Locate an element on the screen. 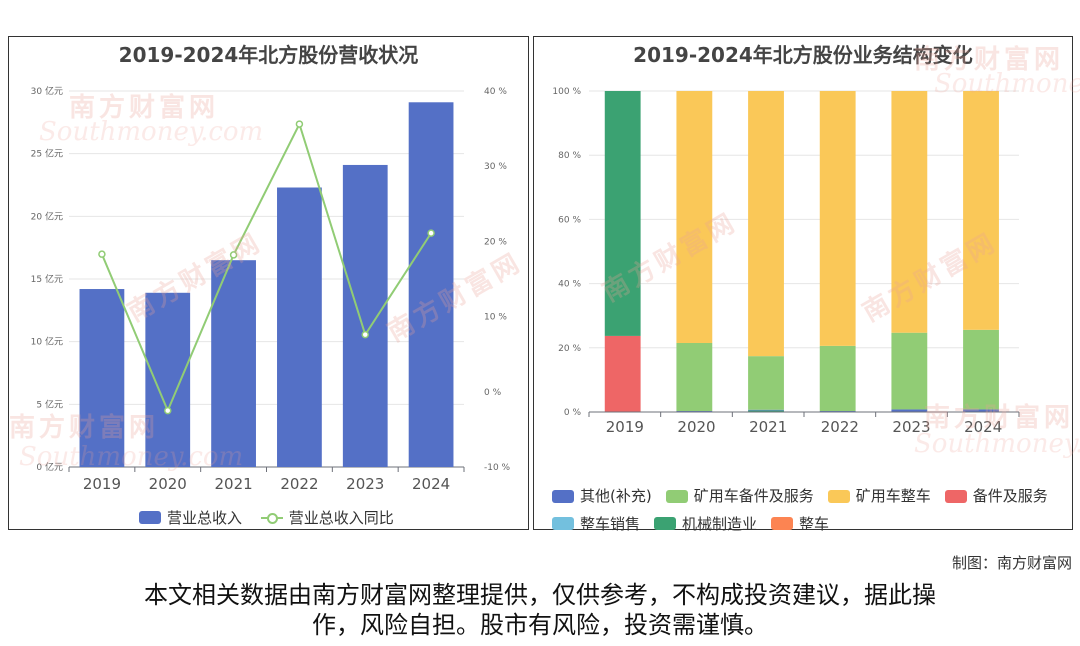  y-right-tick-label: -10 % is located at coordinates (497, 468).